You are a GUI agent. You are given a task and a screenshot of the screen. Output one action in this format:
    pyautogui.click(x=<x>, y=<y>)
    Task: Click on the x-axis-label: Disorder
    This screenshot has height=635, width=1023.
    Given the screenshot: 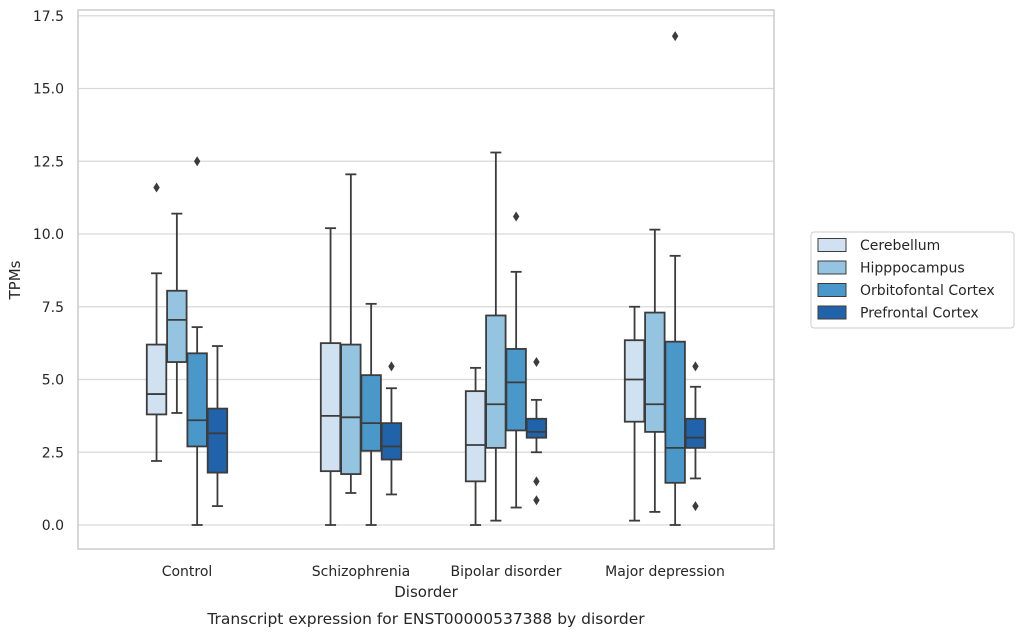 What is the action you would take?
    pyautogui.click(x=426, y=592)
    